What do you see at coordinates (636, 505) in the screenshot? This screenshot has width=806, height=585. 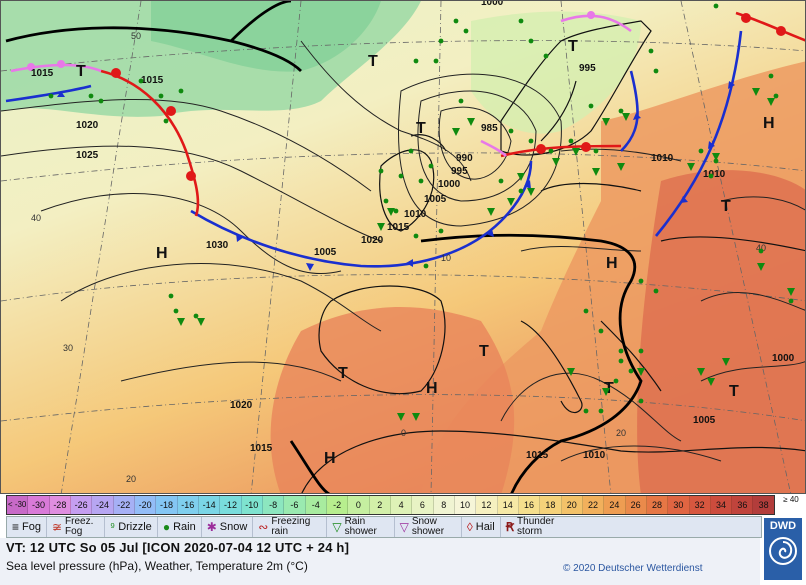 I see `scale-cell: 26` at bounding box center [636, 505].